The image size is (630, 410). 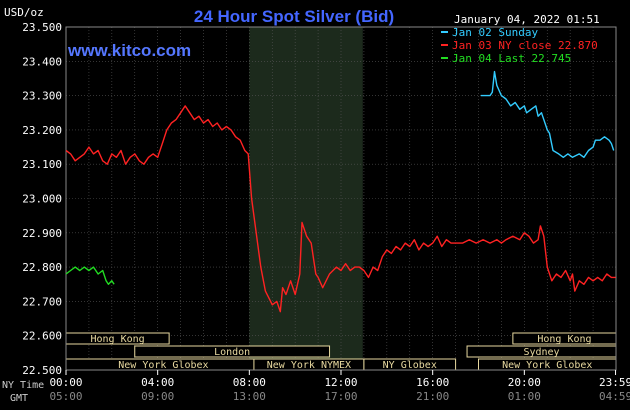 I want to click on y-axis-label: USD/oz, so click(x=24, y=12).